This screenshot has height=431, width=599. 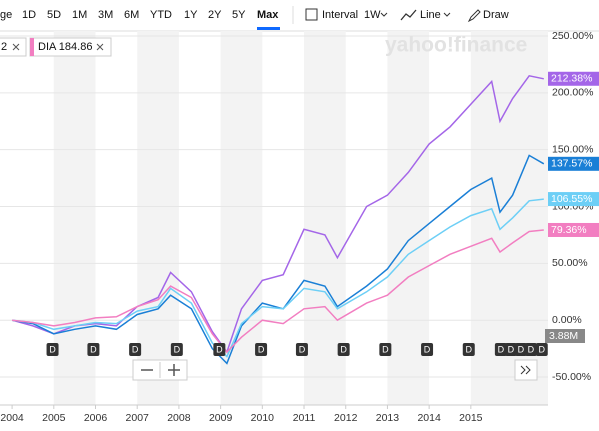 What do you see at coordinates (299, 15) in the screenshot?
I see `toolbar` at bounding box center [299, 15].